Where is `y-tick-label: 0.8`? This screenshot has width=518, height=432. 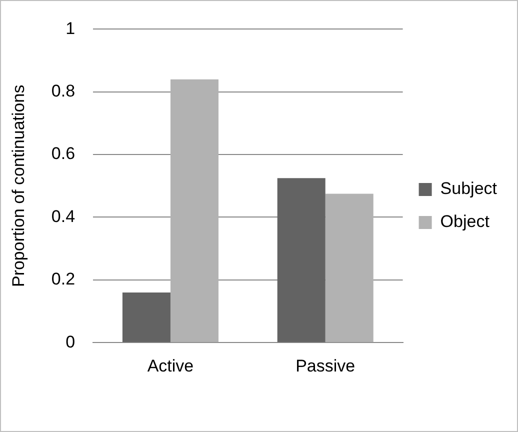 y-tick-label: 0.8 is located at coordinates (63, 91).